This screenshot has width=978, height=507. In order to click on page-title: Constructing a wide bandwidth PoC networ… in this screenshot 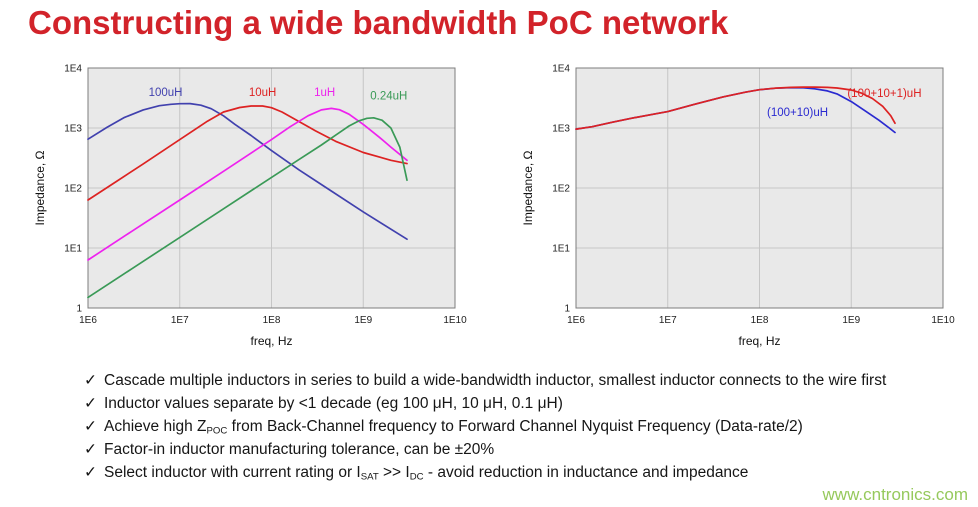, I will do `click(378, 22)`.